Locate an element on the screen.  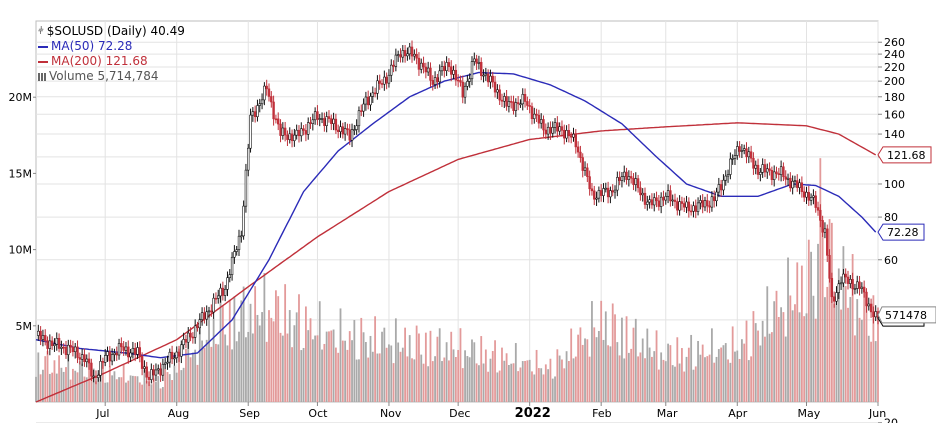
time-tick-label: Jul is located at coordinates (102, 413).